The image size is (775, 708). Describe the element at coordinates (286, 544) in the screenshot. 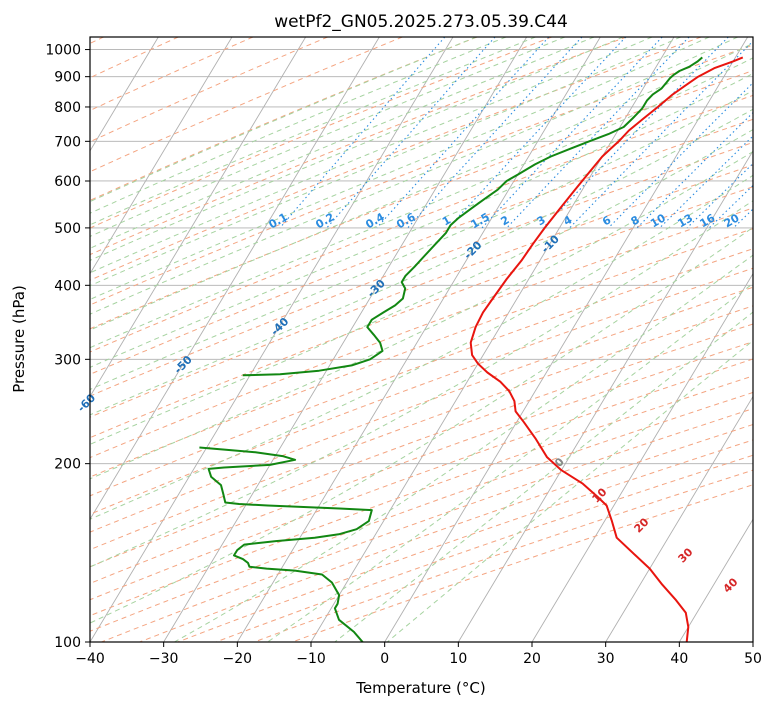

I see `dewpoint-profile-line` at that location.